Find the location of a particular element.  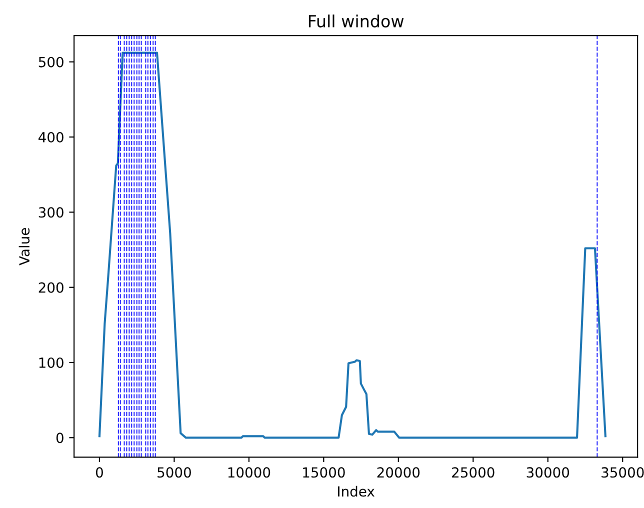

x-tick-label: 5000 is located at coordinates (174, 472).